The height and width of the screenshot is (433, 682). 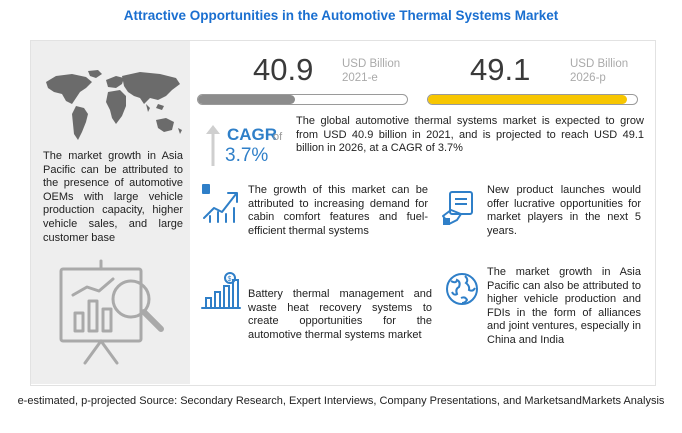 What do you see at coordinates (283, 69) in the screenshot?
I see `value-2021: 40.9` at bounding box center [283, 69].